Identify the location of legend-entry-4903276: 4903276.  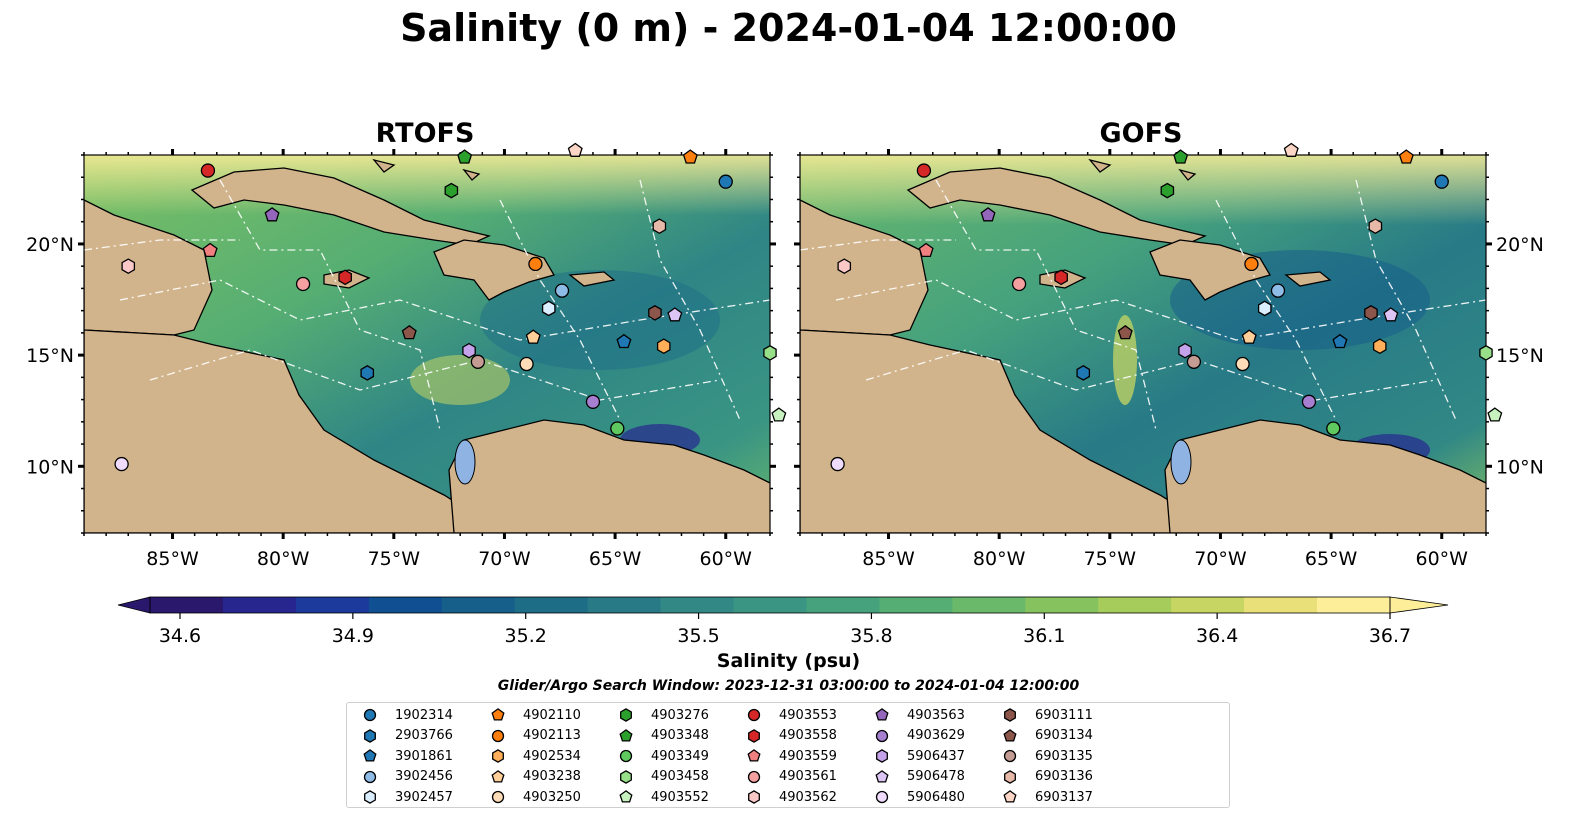
(662, 715).